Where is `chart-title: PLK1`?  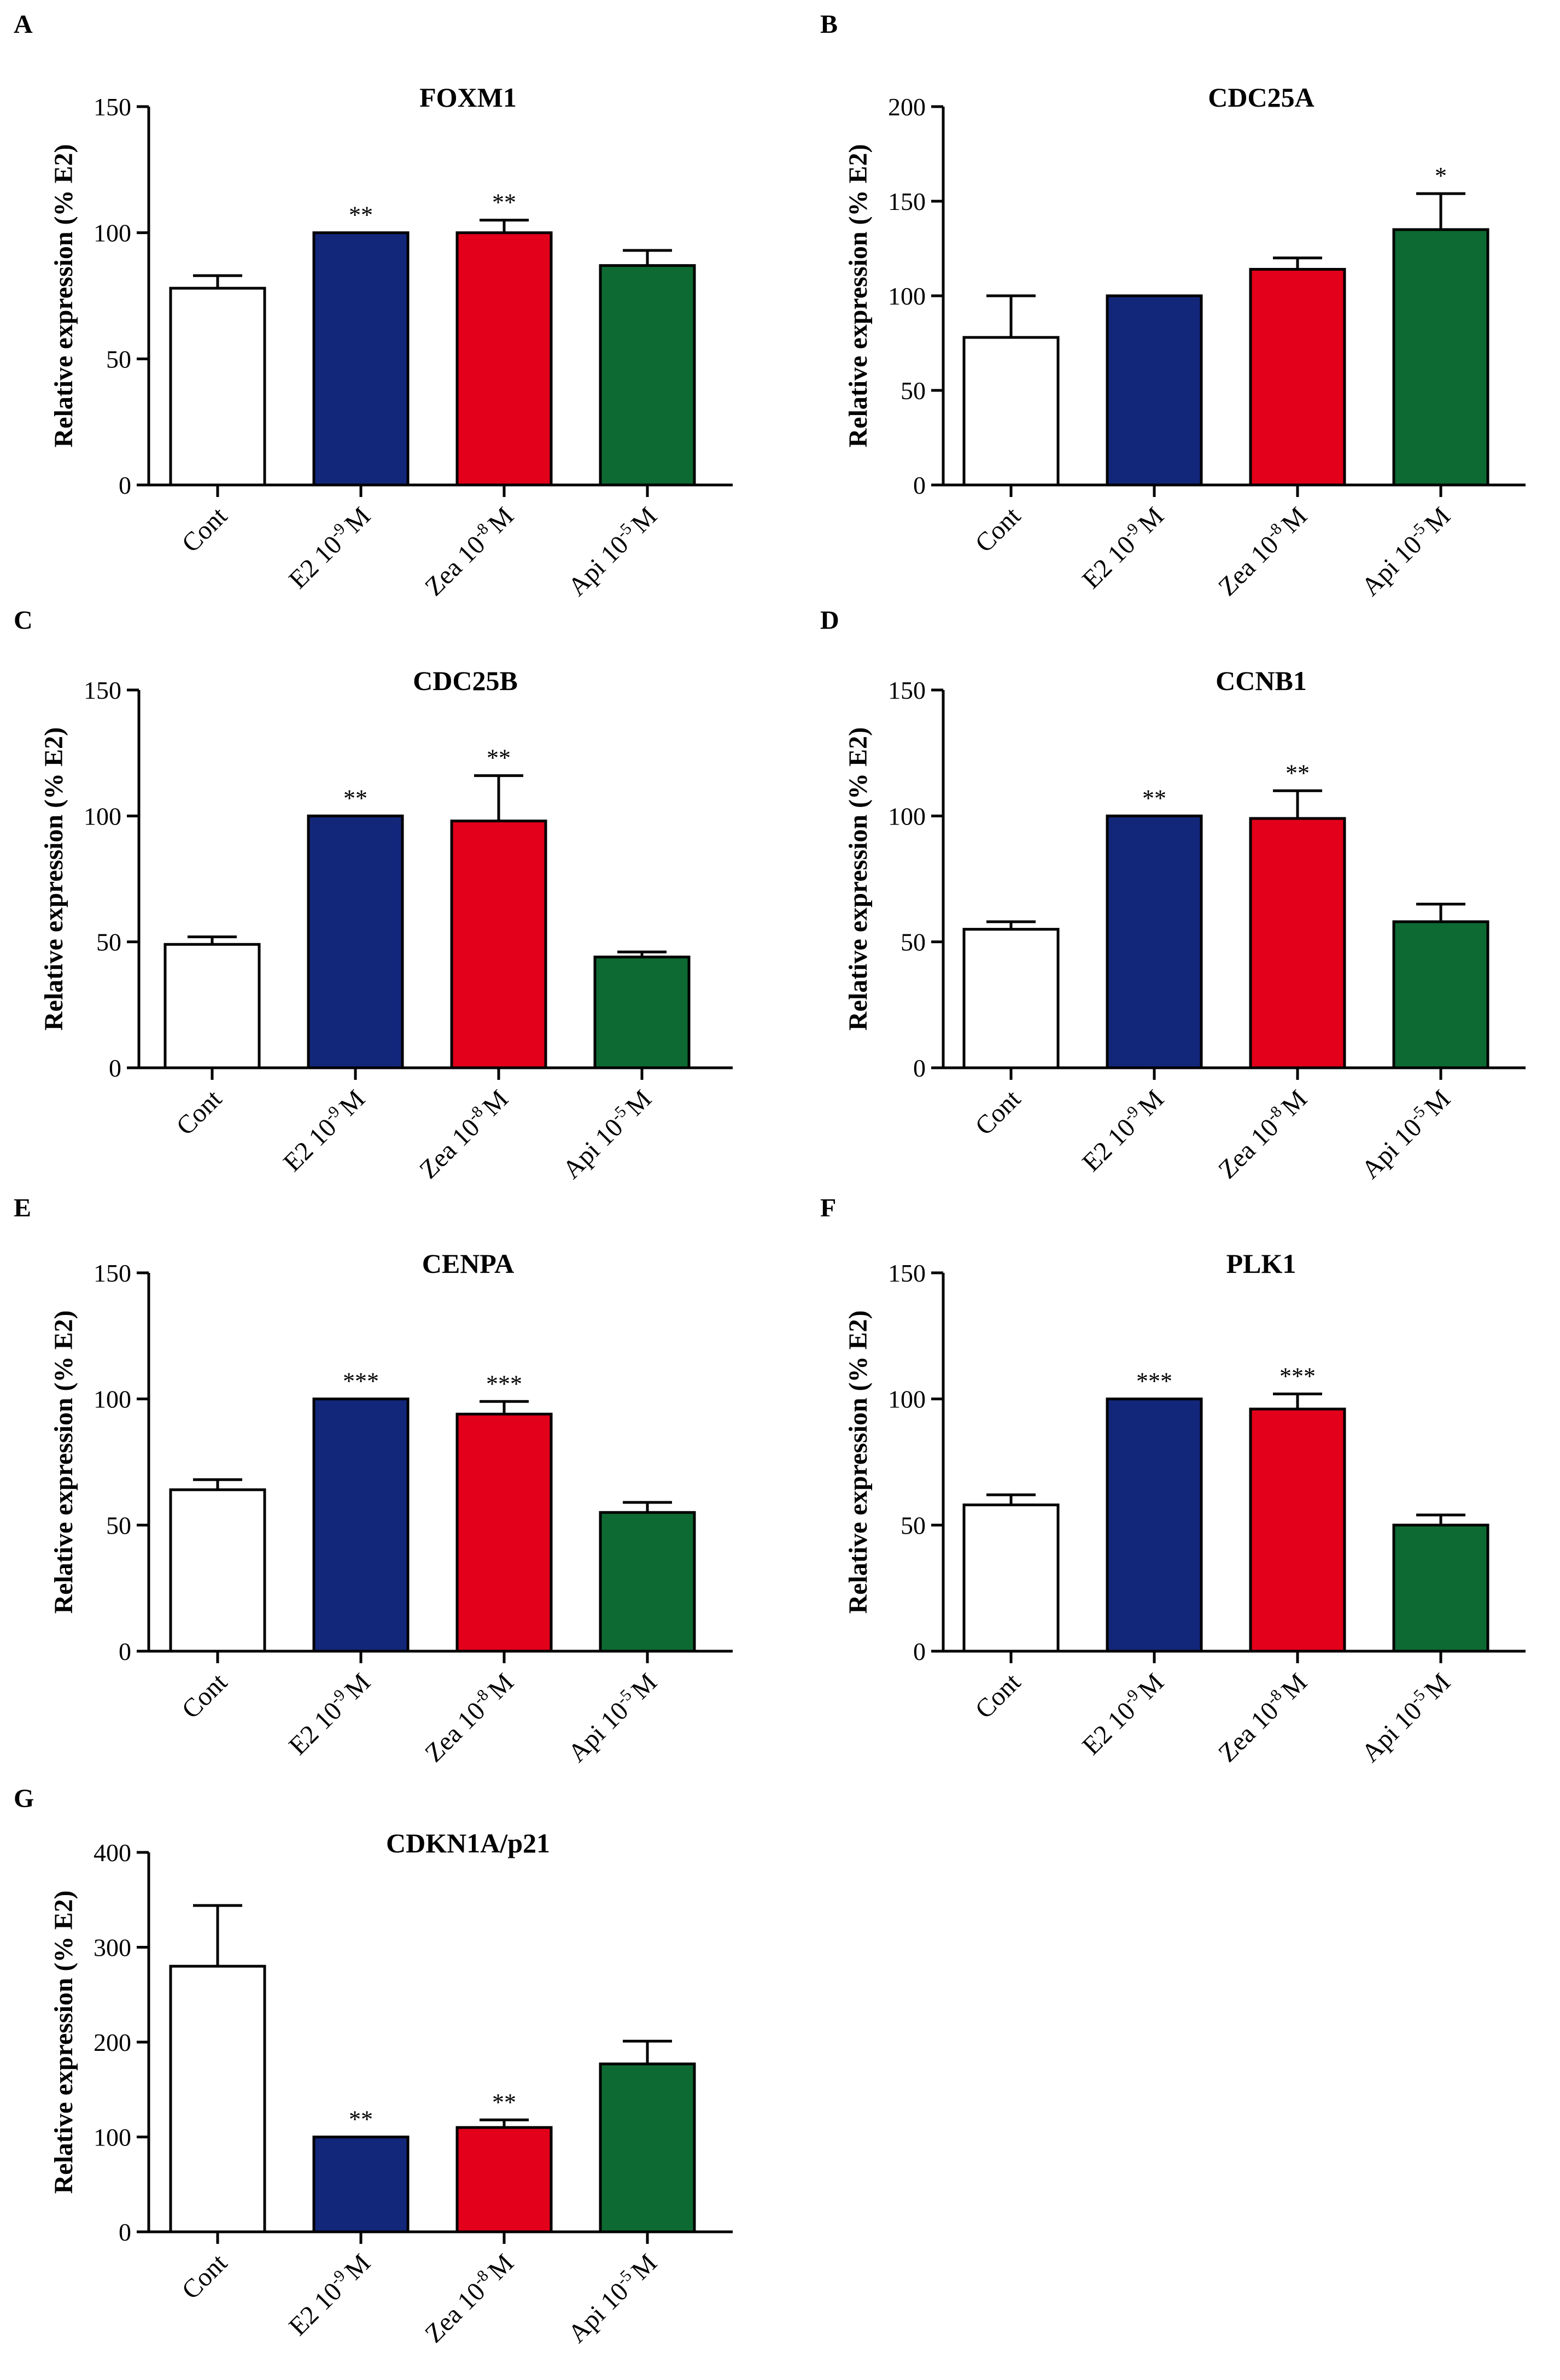 chart-title: PLK1 is located at coordinates (1261, 1263).